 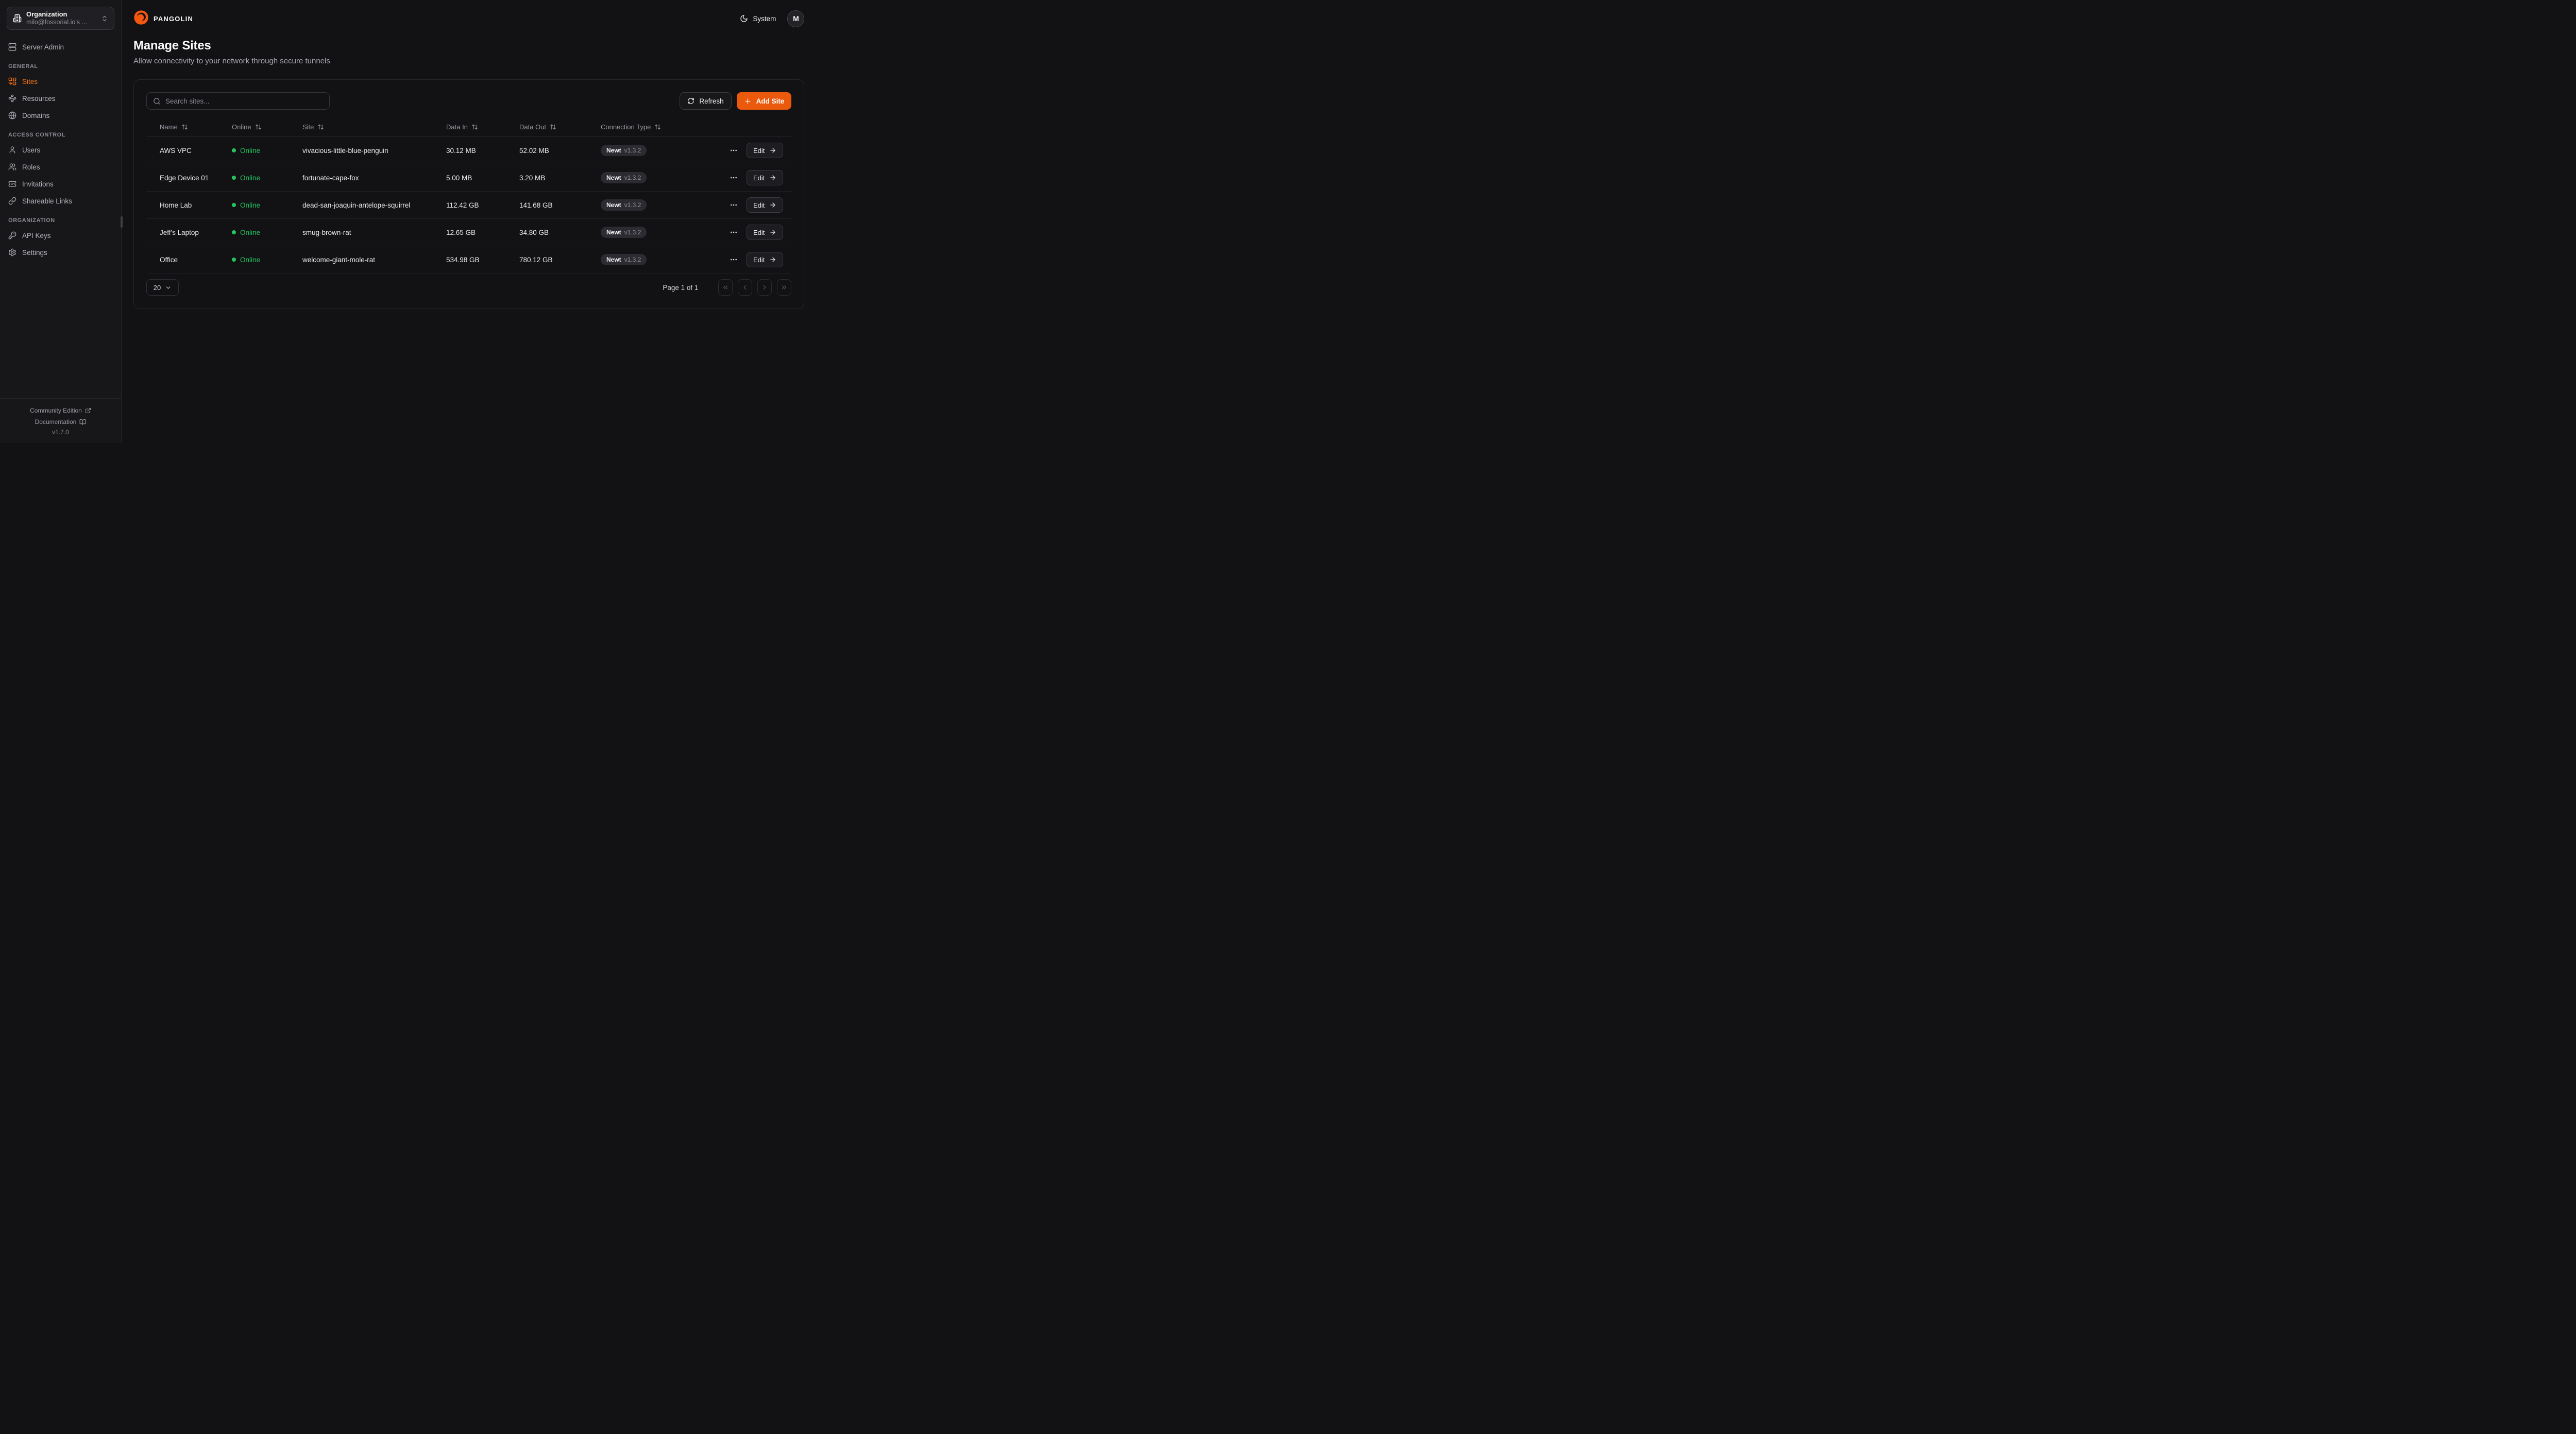 I want to click on sidebar-item-label: API Keys, so click(x=36, y=235).